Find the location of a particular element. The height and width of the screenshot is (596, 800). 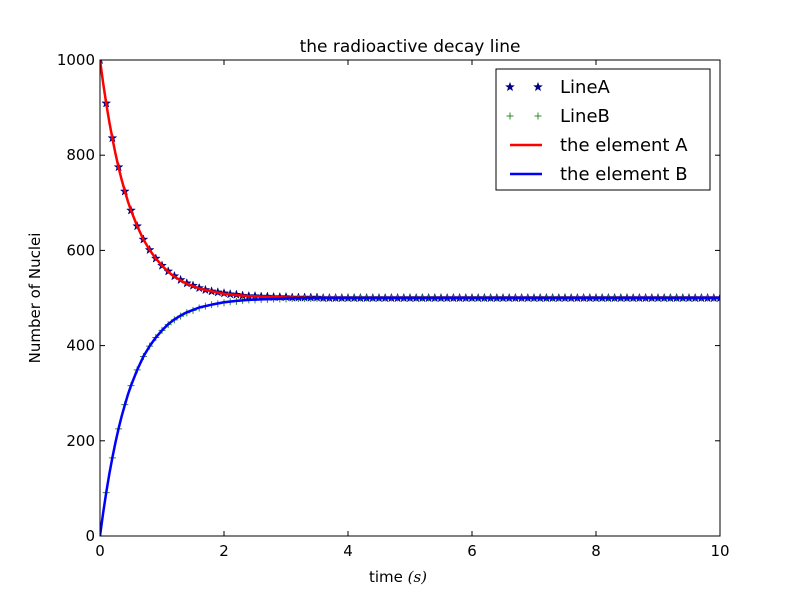

x-tick-label: 4 is located at coordinates (348, 551).